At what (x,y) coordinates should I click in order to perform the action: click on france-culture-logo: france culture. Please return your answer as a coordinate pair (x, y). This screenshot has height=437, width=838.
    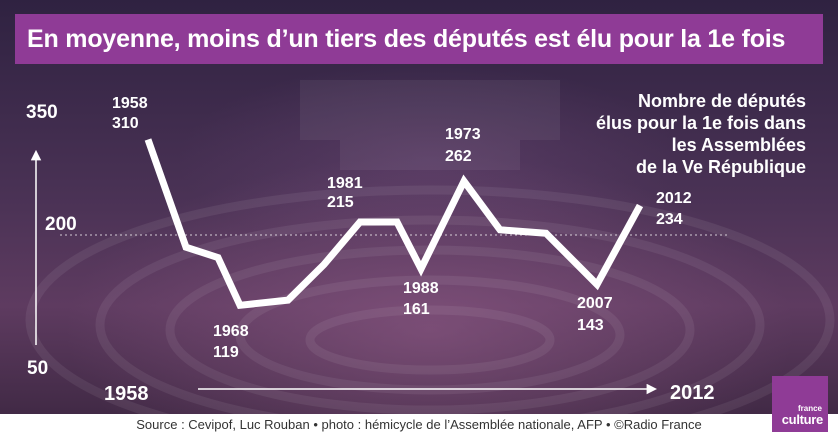
    Looking at the image, I should click on (800, 404).